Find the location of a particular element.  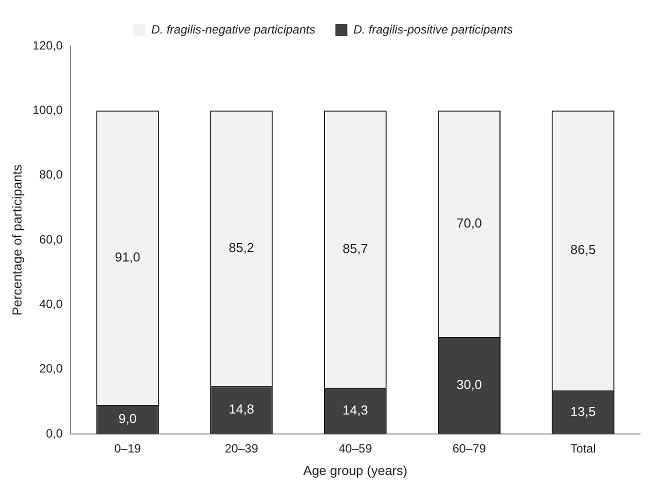

x-tick-label: Total is located at coordinates (583, 449).